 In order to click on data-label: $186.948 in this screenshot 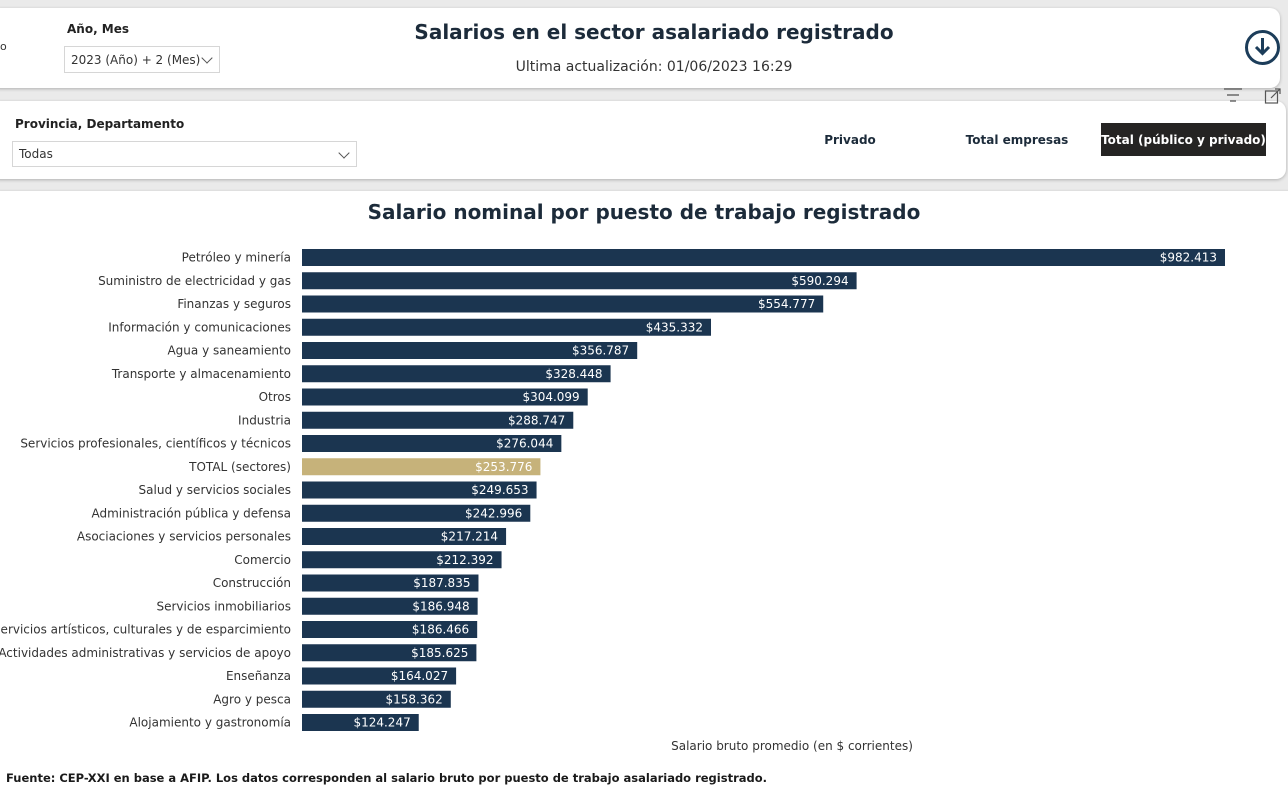, I will do `click(440, 606)`.